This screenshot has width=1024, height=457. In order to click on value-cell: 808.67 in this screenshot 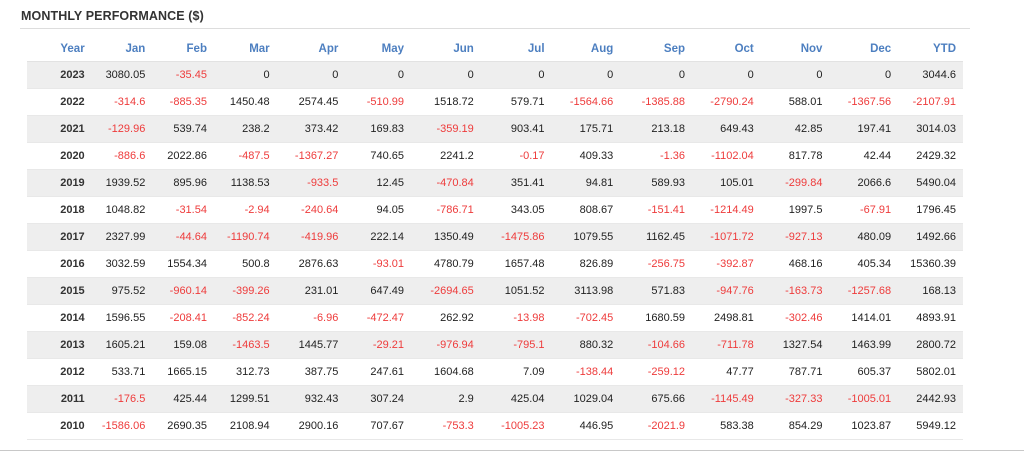, I will do `click(586, 210)`.